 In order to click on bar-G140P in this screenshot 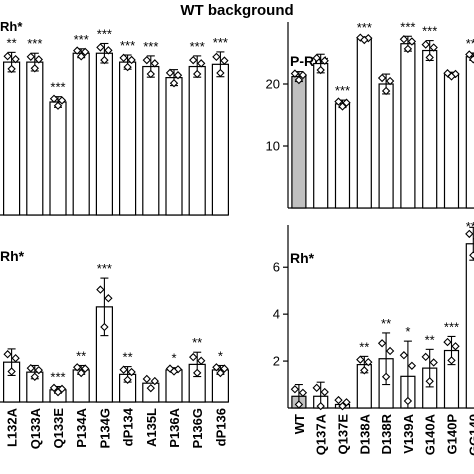, I will do `click(451, 141)`.